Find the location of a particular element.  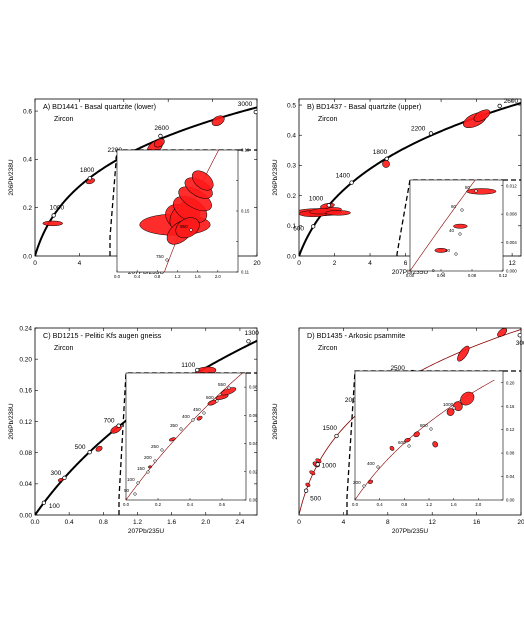

panel-title: A) BD1441 - Basal quartzite (lower) is located at coordinates (99, 106).